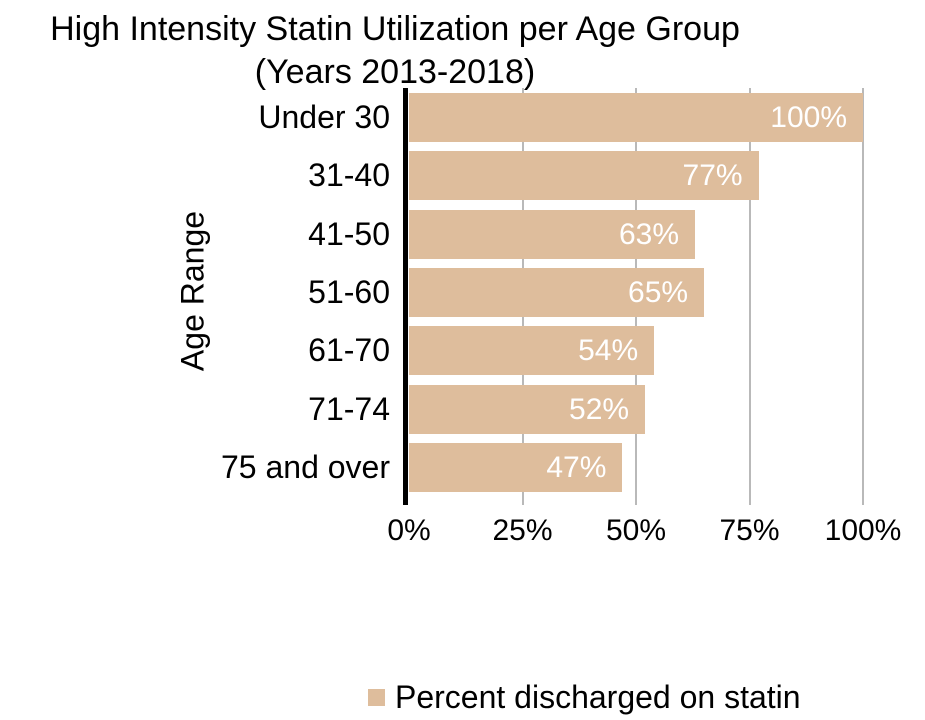 The width and height of the screenshot is (925, 720). What do you see at coordinates (376, 697) in the screenshot?
I see `legend-swatch-icon` at bounding box center [376, 697].